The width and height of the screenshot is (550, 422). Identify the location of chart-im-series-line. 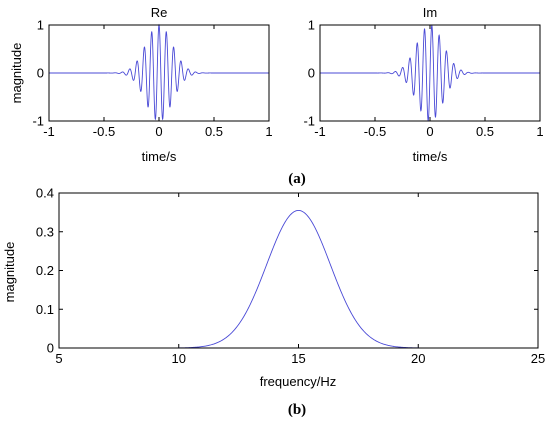
(430, 73).